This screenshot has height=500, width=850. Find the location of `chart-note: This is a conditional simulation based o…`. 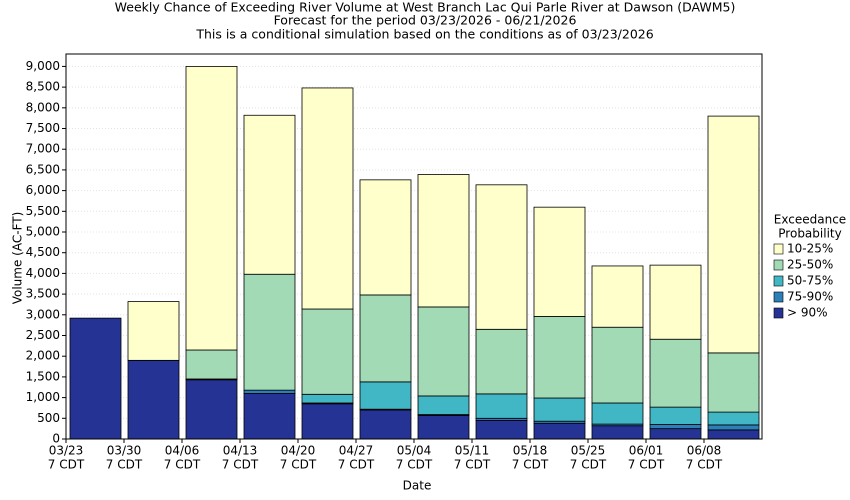

chart-note: This is a conditional simulation based o… is located at coordinates (424, 34).